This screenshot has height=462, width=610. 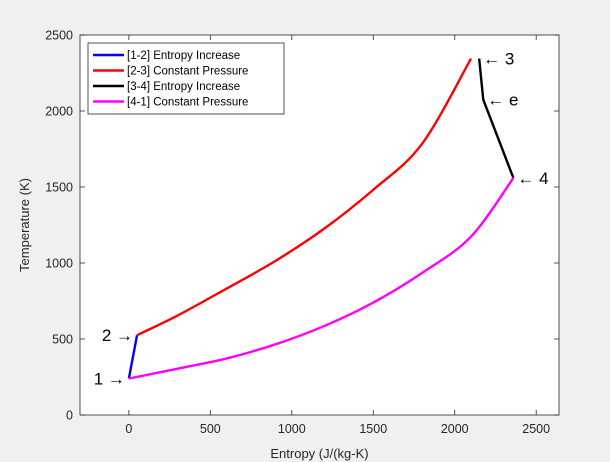 I want to click on annotation-3: ← 3, so click(x=498, y=59).